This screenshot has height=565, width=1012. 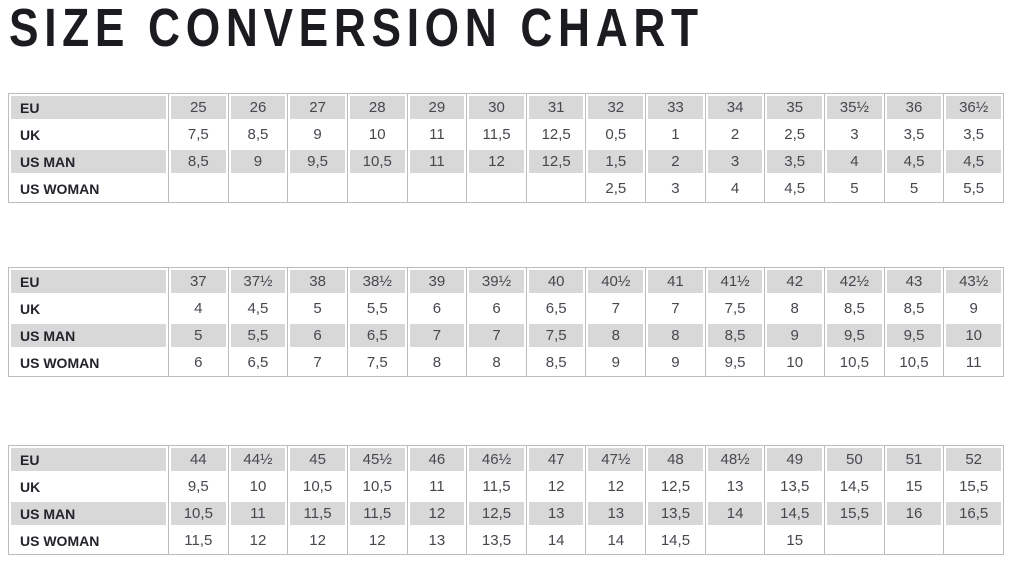 What do you see at coordinates (675, 459) in the screenshot?
I see `size-cell: 48` at bounding box center [675, 459].